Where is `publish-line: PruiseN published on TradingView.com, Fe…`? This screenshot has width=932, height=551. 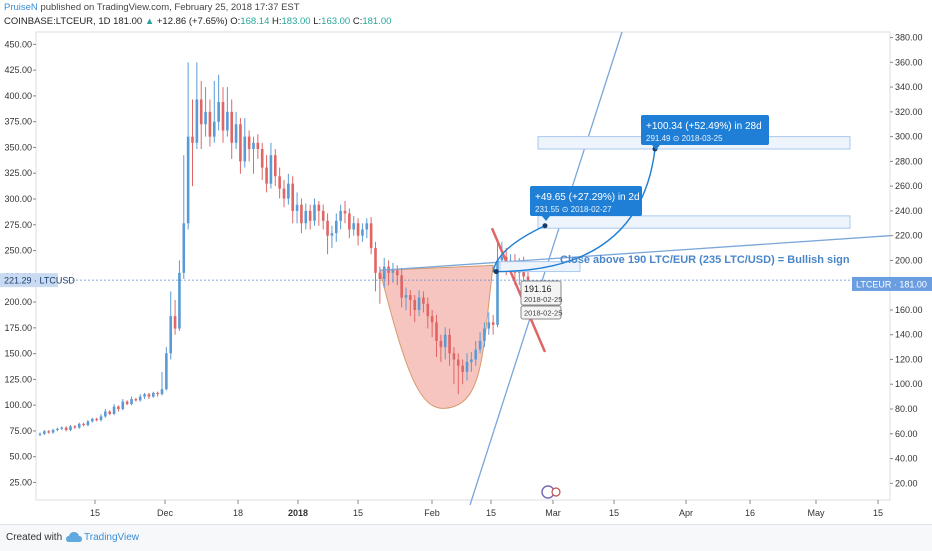 publish-line: PruiseN published on TradingView.com, Fe… is located at coordinates (152, 7).